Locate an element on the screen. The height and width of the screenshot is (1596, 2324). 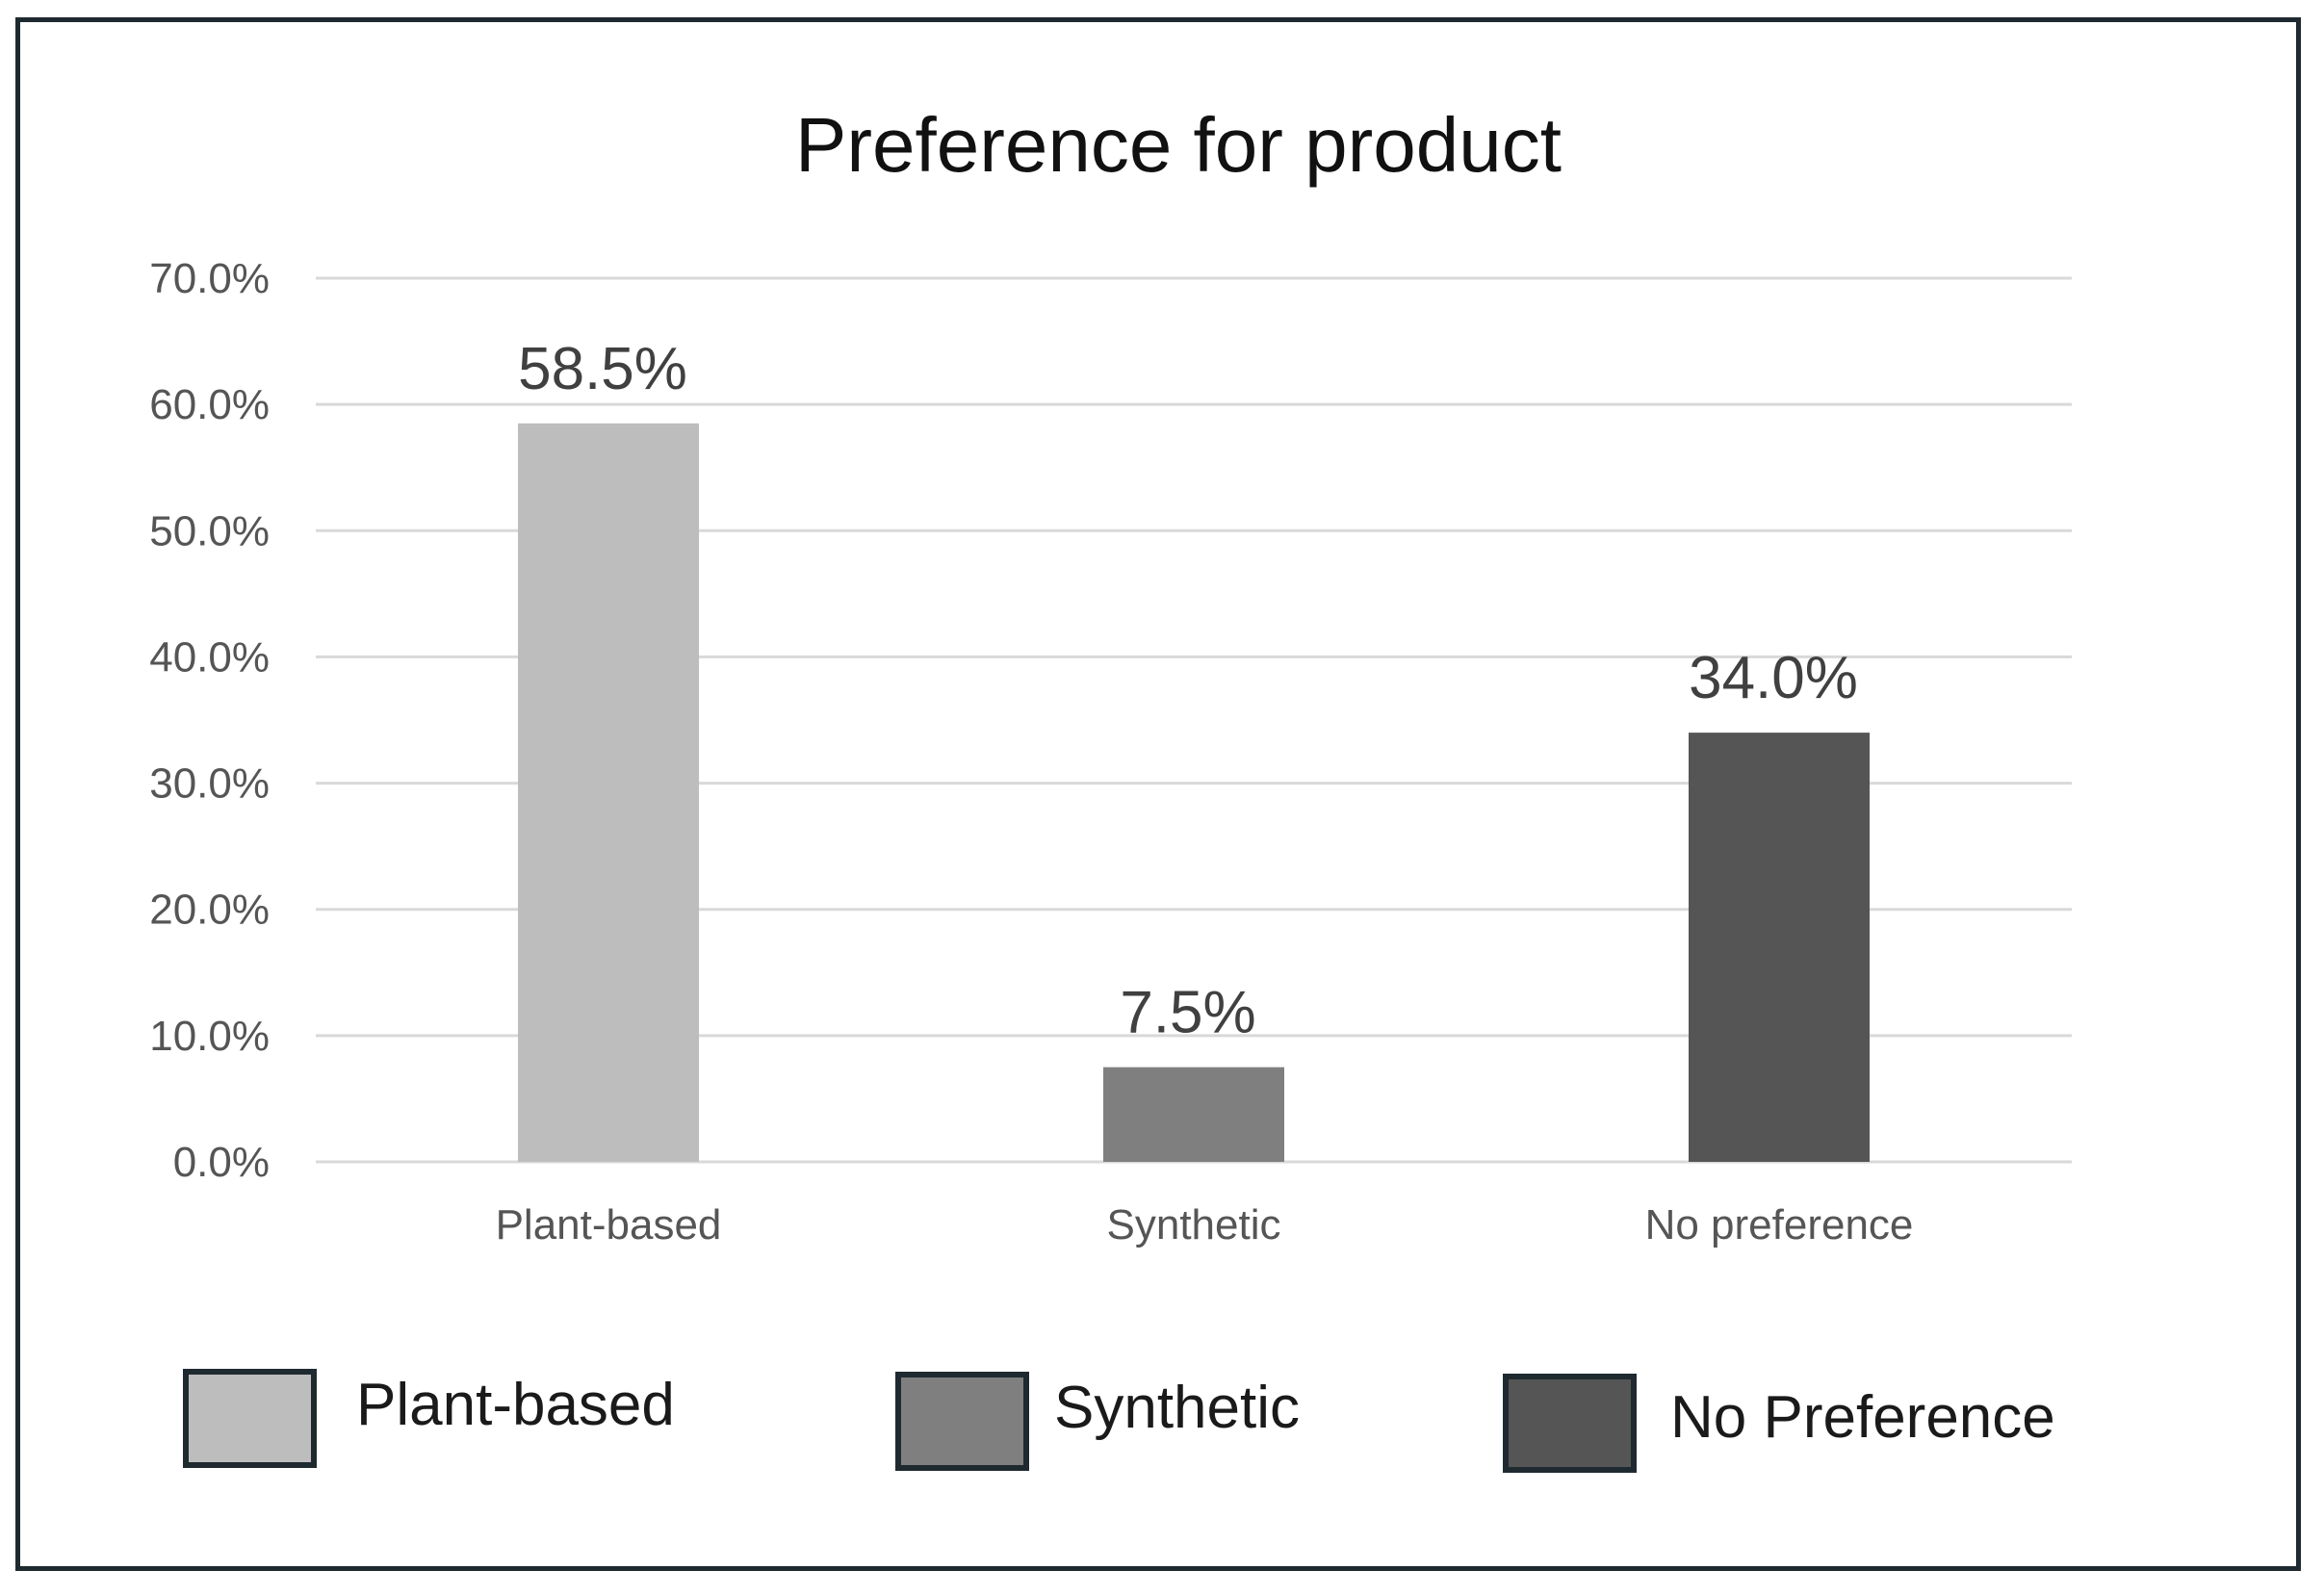
legend-label: Plant-based is located at coordinates (515, 1405).